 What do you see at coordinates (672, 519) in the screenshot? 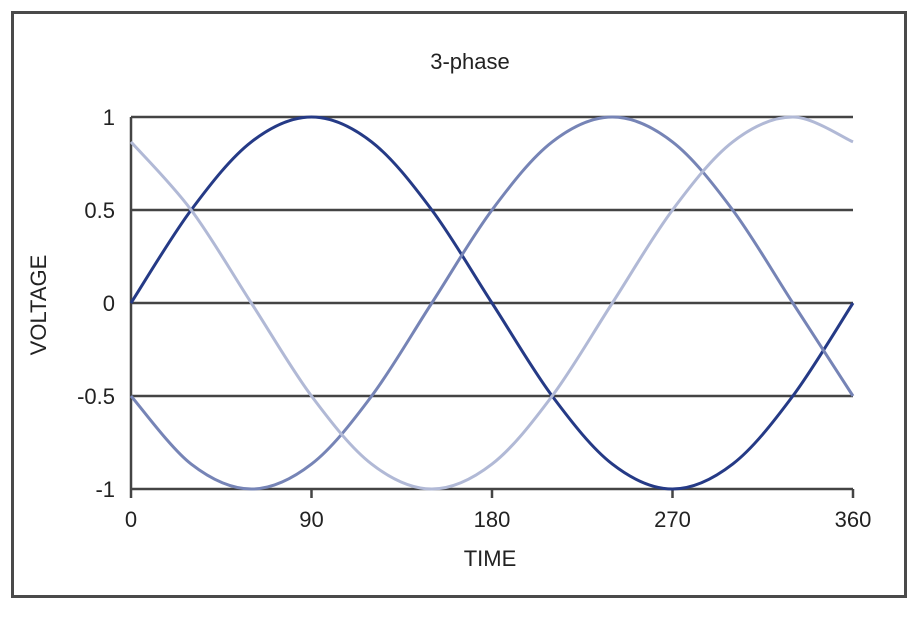
I see `x-tick-label: 270` at bounding box center [672, 519].